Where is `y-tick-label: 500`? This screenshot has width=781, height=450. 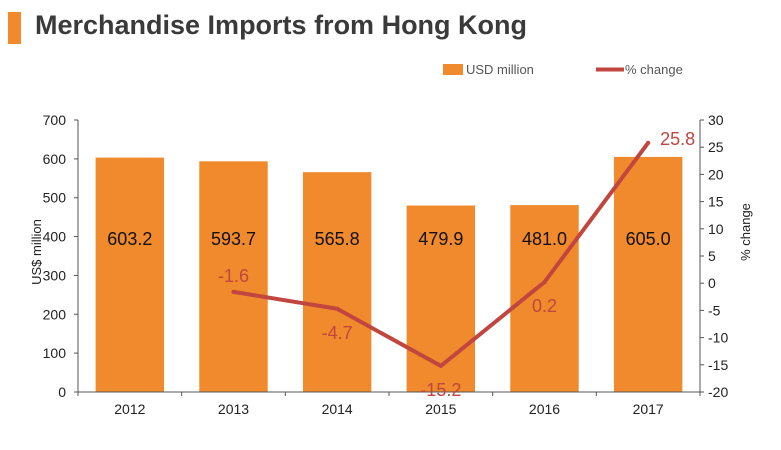 y-tick-label: 500 is located at coordinates (55, 198).